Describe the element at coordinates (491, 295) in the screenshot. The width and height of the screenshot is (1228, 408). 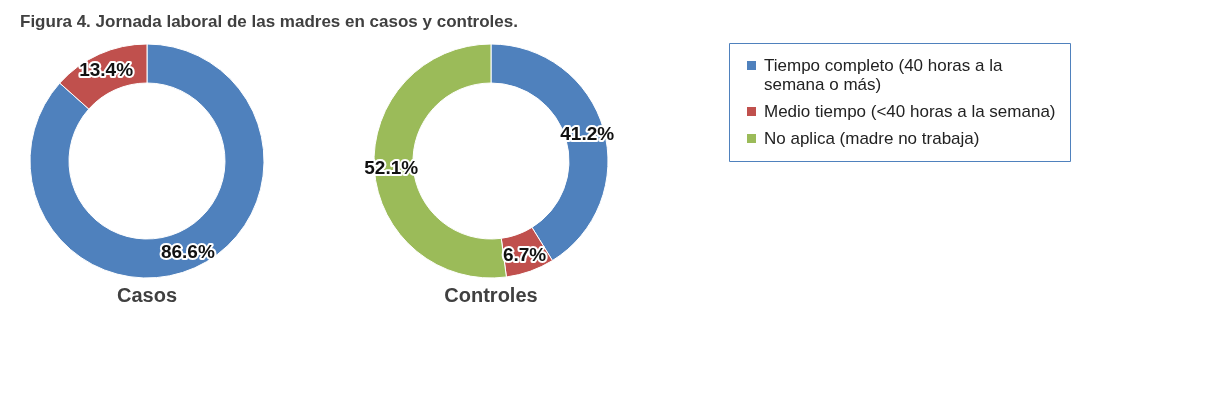
I see `text: Controles` at that location.